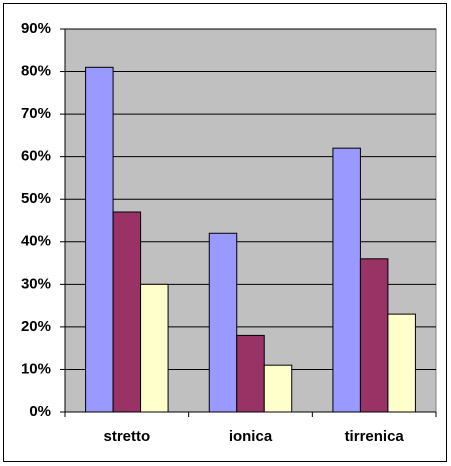 The height and width of the screenshot is (466, 451). What do you see at coordinates (40, 411) in the screenshot?
I see `y-tick-label: 0%` at bounding box center [40, 411].